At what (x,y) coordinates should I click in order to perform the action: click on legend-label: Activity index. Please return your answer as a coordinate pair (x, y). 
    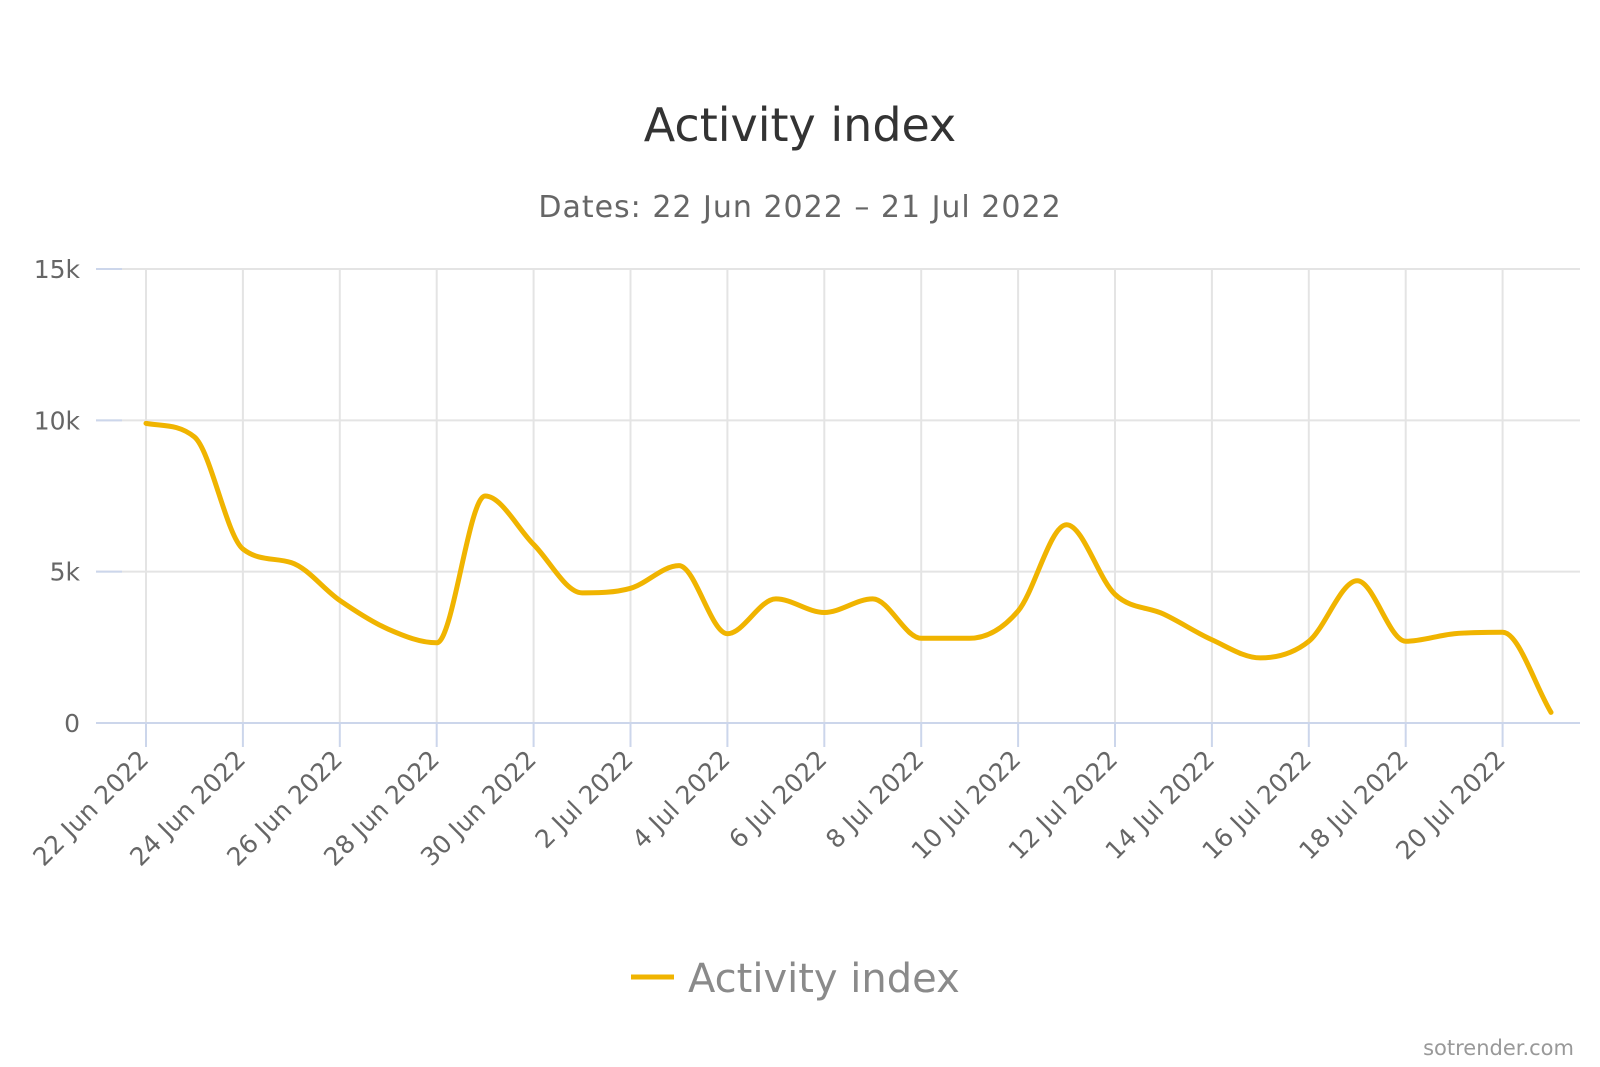
    Looking at the image, I should click on (824, 979).